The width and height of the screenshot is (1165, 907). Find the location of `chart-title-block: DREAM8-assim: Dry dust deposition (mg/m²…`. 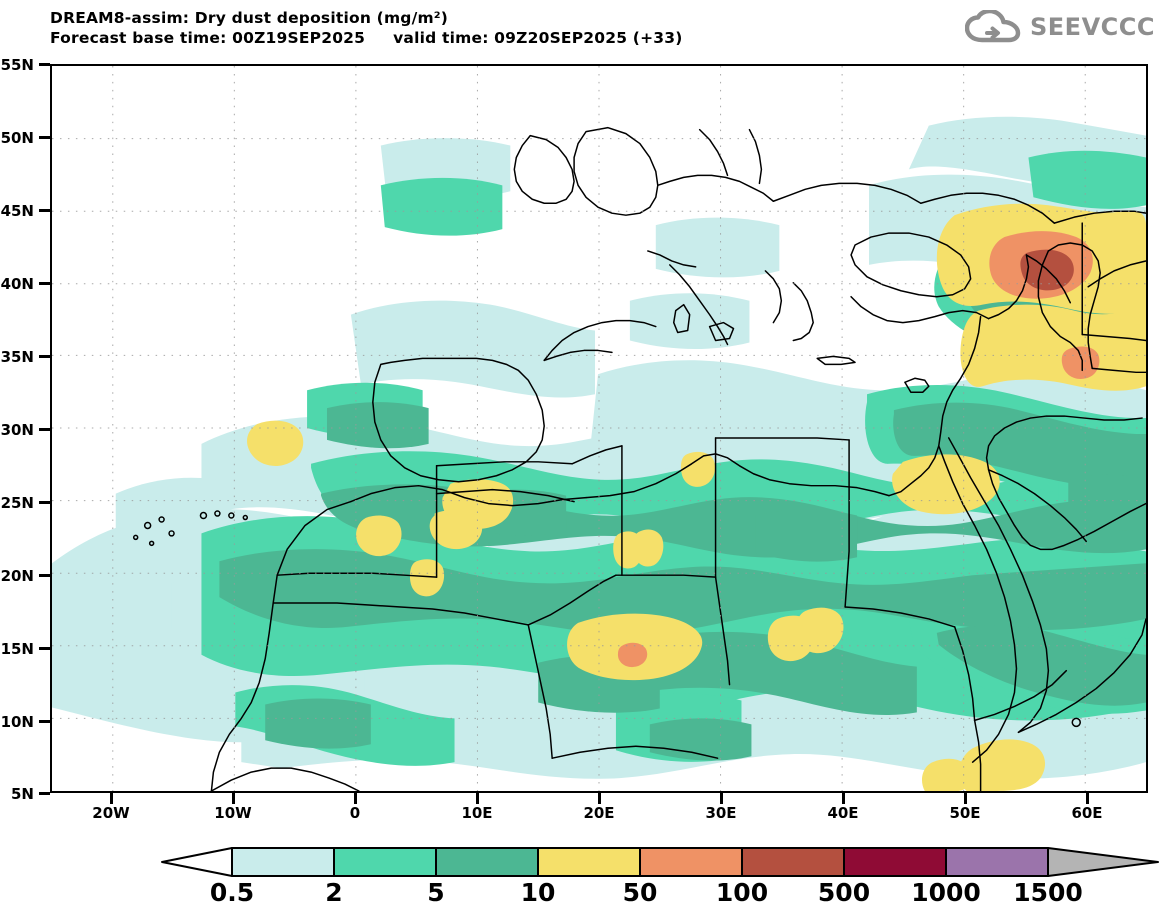

chart-title-block: DREAM8-assim: Dry dust deposition (mg/m²… is located at coordinates (366, 28).